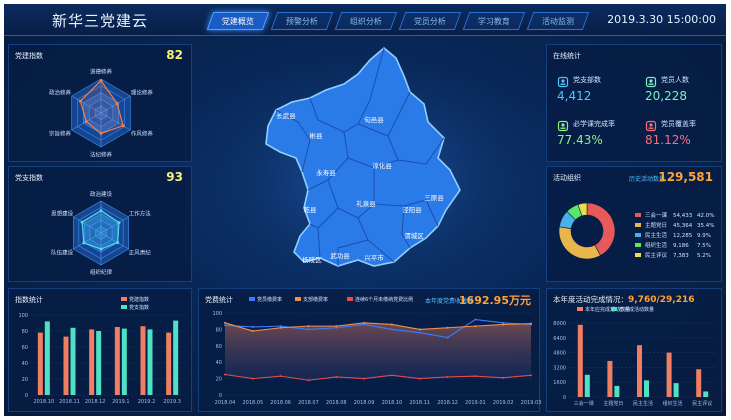  What do you see at coordinates (60, 92) in the screenshot?
I see `radar-axis-label: 政治修养` at bounding box center [60, 92].